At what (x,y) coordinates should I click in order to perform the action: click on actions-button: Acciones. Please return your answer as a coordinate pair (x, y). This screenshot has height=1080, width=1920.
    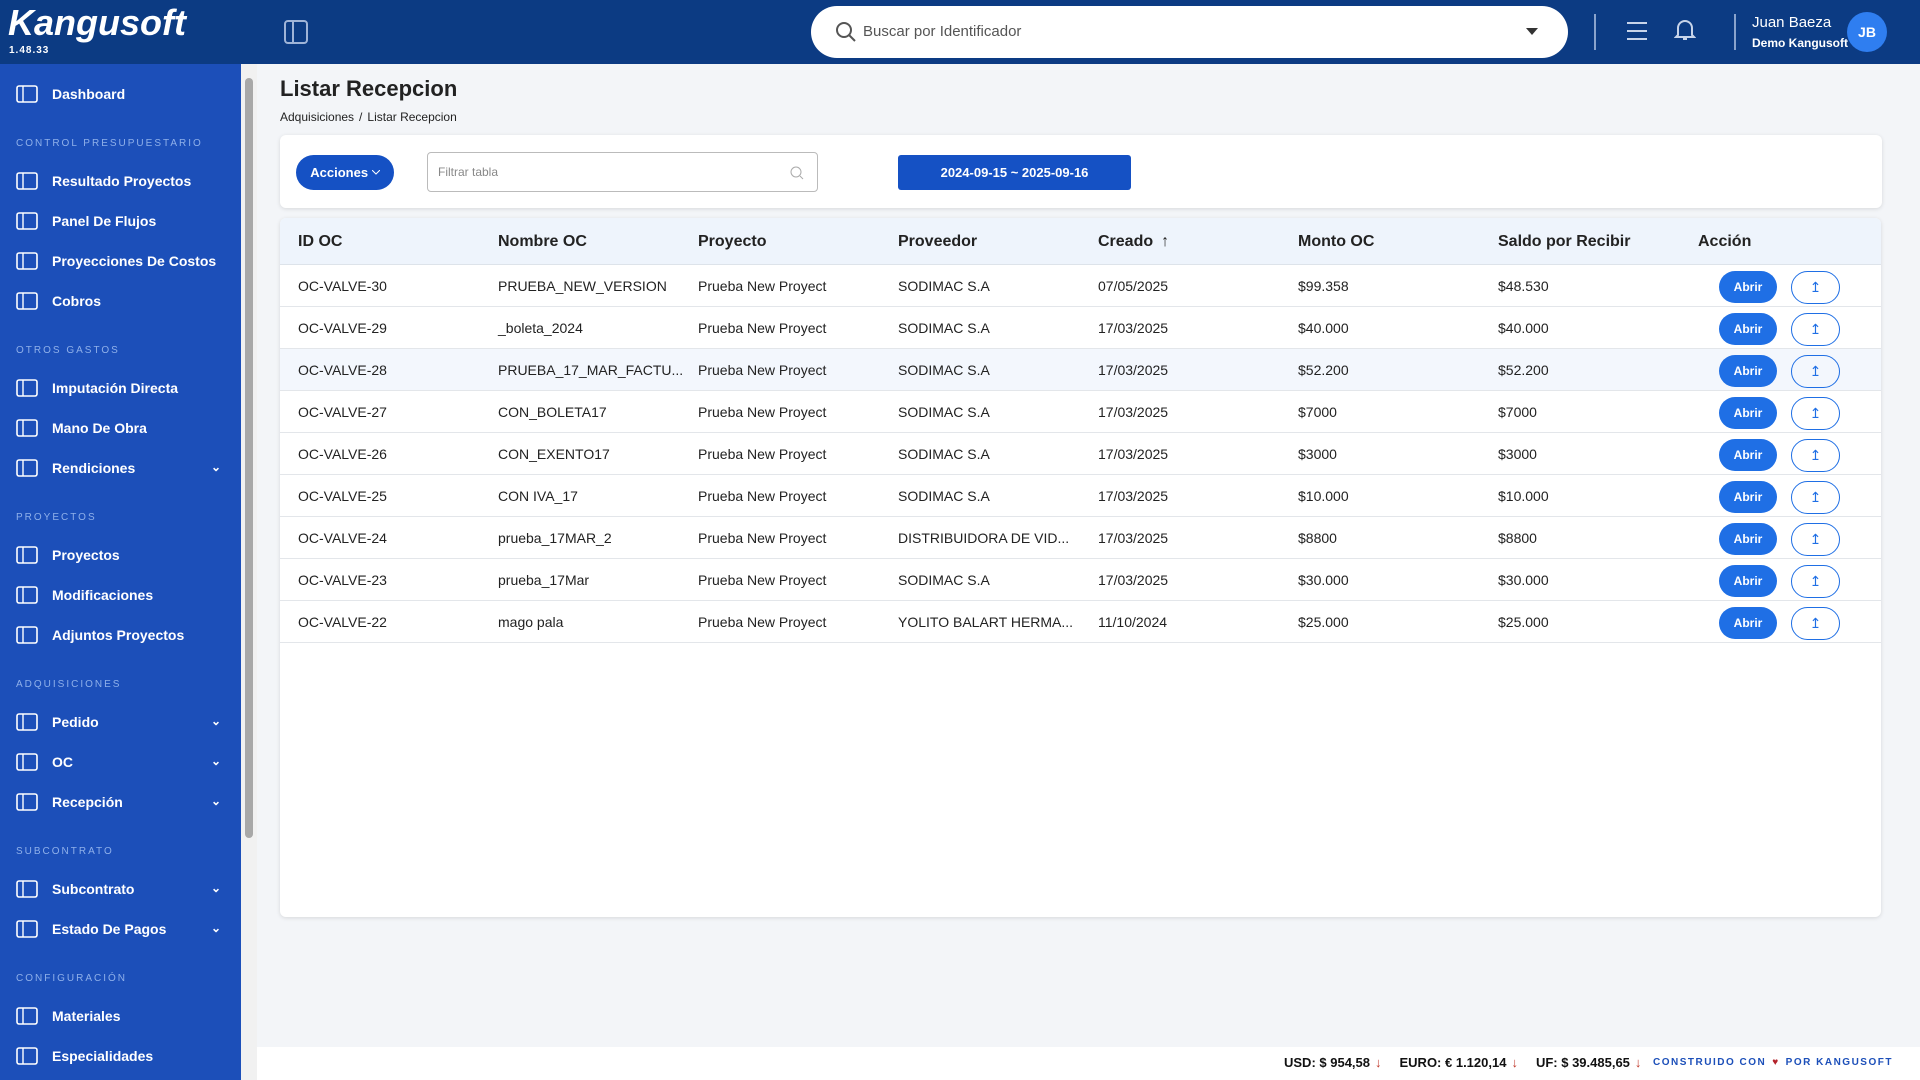
    Looking at the image, I should click on (345, 172).